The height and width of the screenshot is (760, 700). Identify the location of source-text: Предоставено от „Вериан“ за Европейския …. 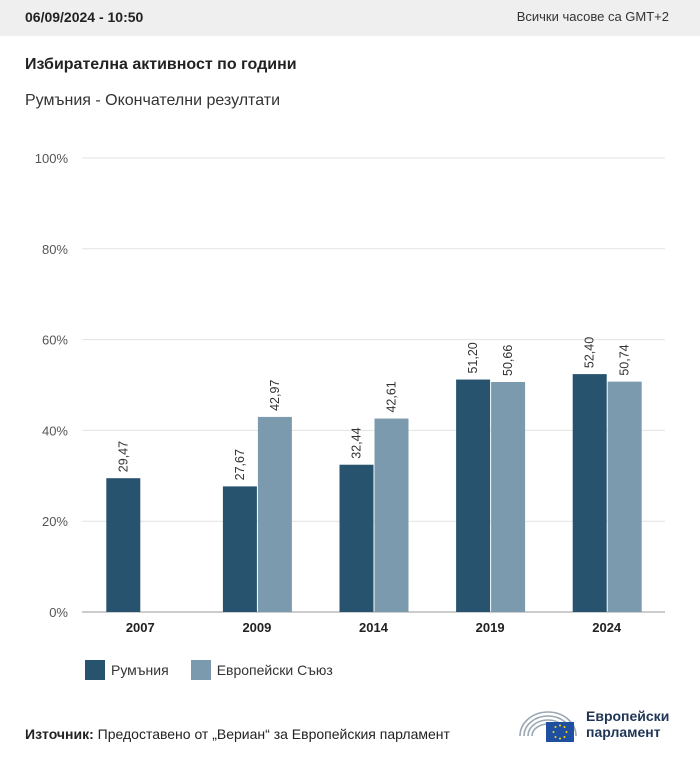
(271, 734).